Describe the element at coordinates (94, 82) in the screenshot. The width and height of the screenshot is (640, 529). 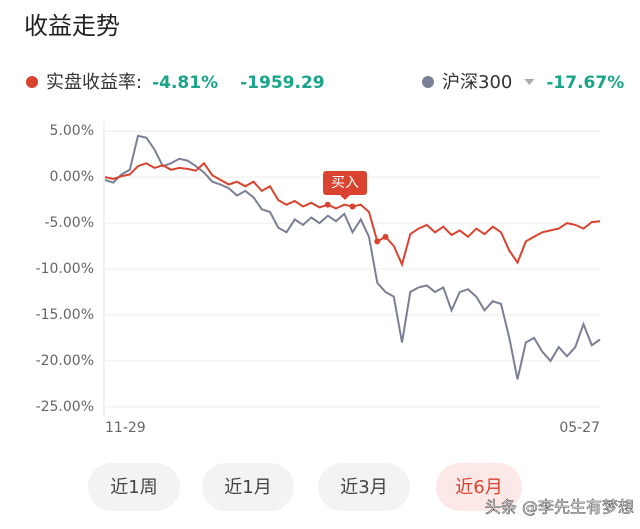
I see `legend-label: 实盘收益率:` at that location.